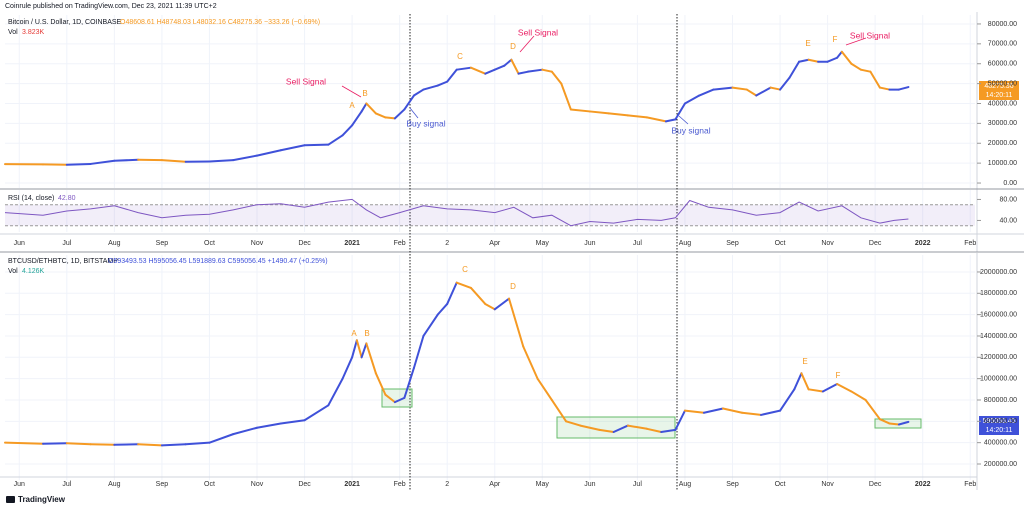 The height and width of the screenshot is (510, 1024). Describe the element at coordinates (999, 95) in the screenshot. I see `price-tag-countdown: 14:20:11` at that location.